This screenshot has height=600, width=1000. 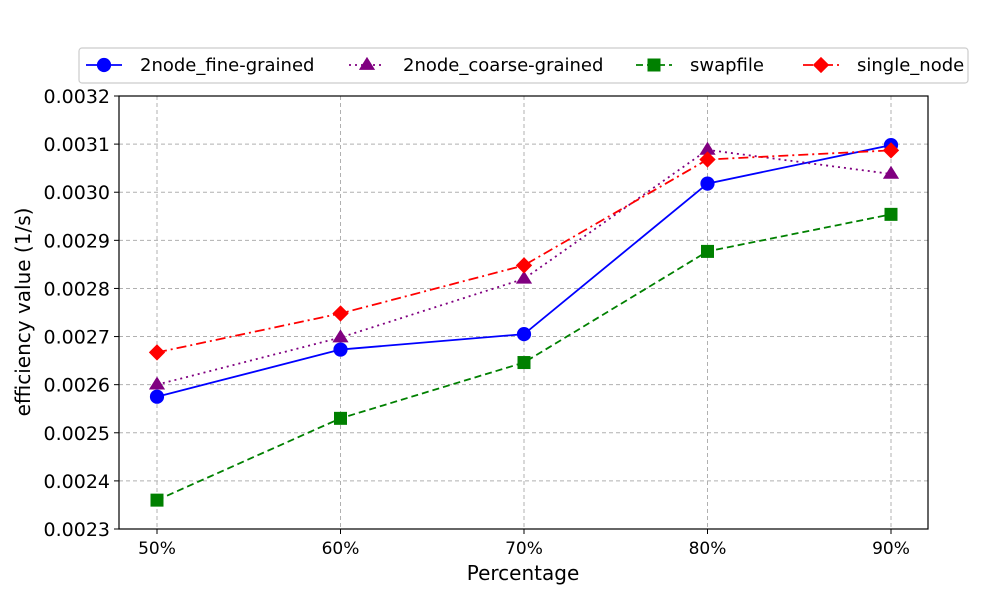 I want to click on x-tick-label: 50%, so click(x=157, y=549).